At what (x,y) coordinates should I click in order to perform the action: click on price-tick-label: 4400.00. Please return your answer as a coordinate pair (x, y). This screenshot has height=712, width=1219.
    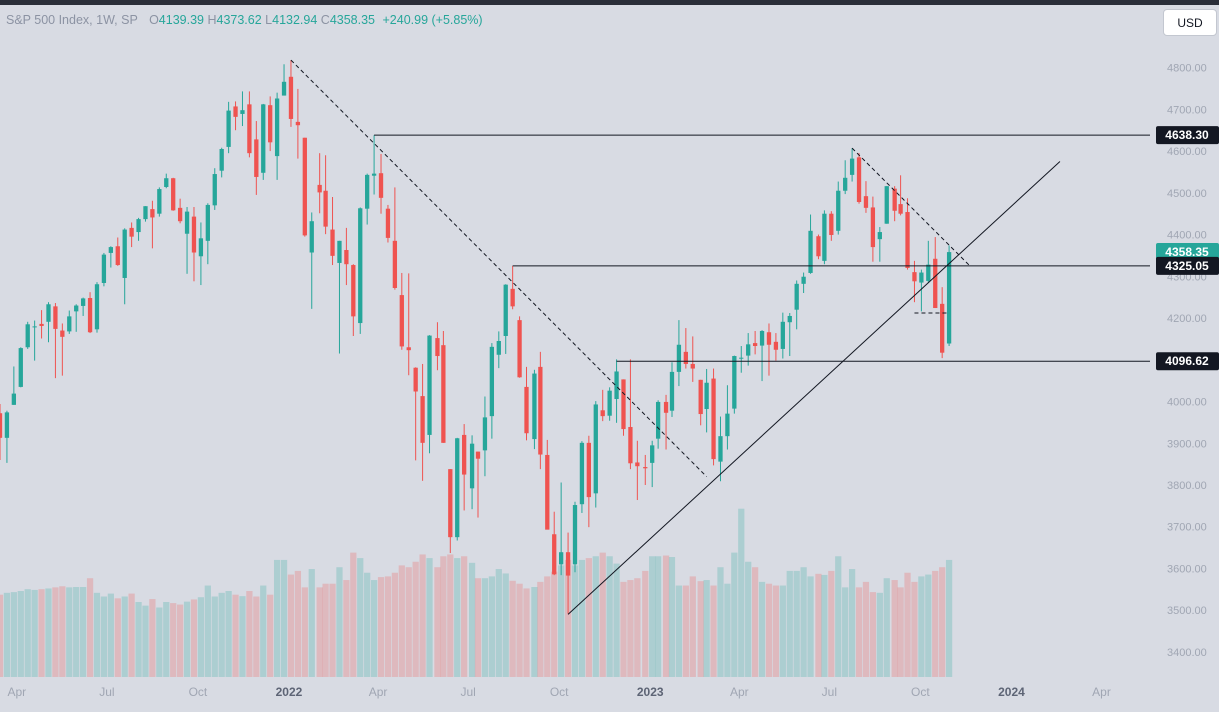
    Looking at the image, I should click on (1187, 236).